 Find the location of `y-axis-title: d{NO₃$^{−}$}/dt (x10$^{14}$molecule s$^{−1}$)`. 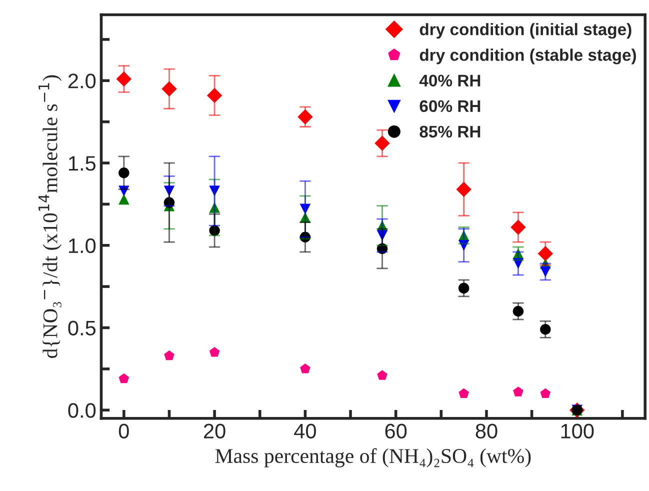

y-axis-title: d{NO₃$^{−}$}/dt (x10$^{14}$molecule s$^{−1}$) is located at coordinates (50, 216).